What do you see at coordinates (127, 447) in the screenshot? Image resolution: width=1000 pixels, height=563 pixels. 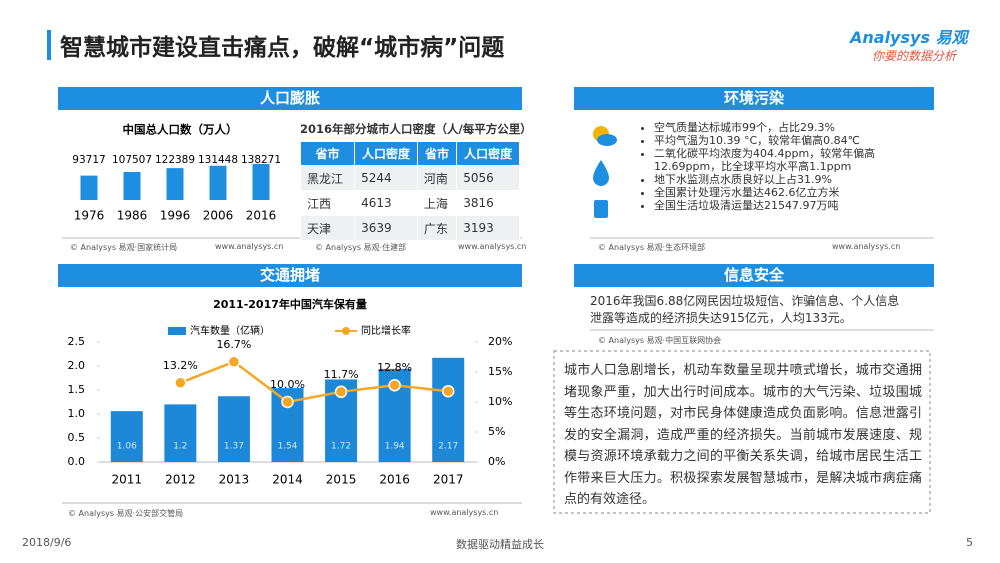 I see `value-label: 1.06` at bounding box center [127, 447].